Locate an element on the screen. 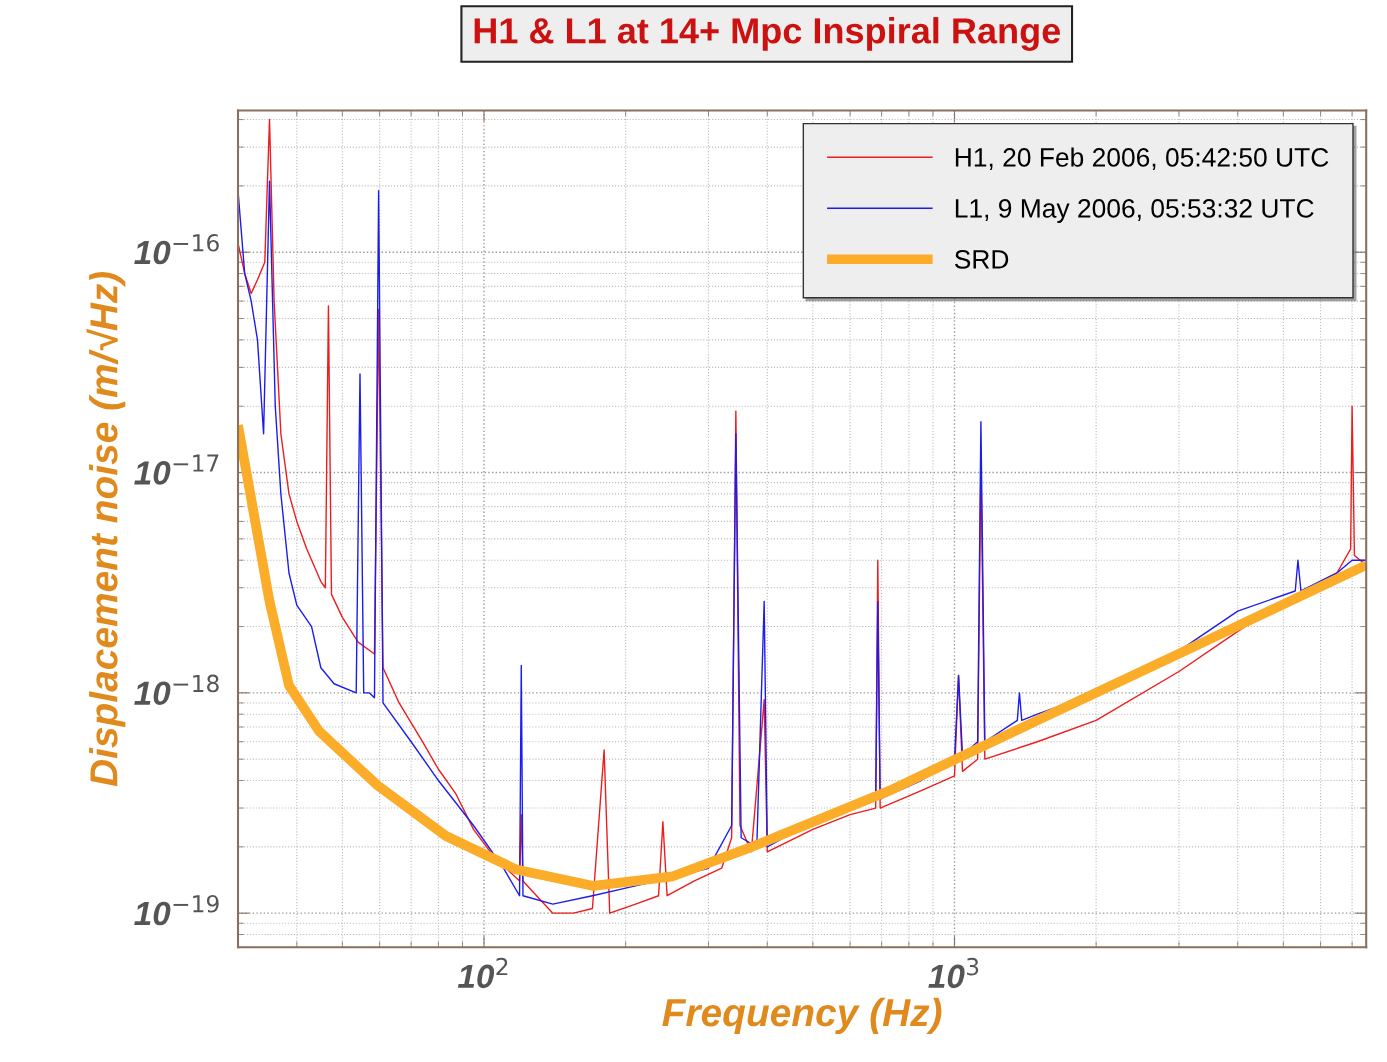 This screenshot has width=1387, height=1062. x-tick-label: 10$^{2}$ is located at coordinates (482, 973).